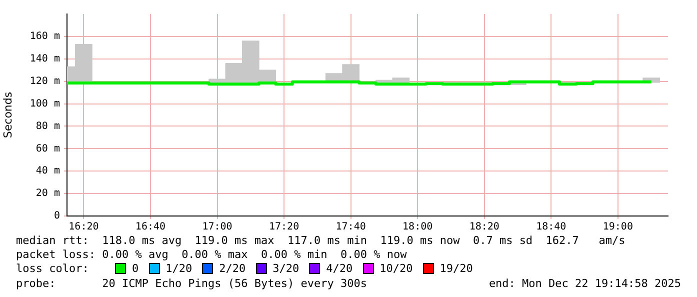 This screenshot has width=697, height=297. What do you see at coordinates (217, 227) in the screenshot?
I see `x-tick-label: 17:00` at bounding box center [217, 227].